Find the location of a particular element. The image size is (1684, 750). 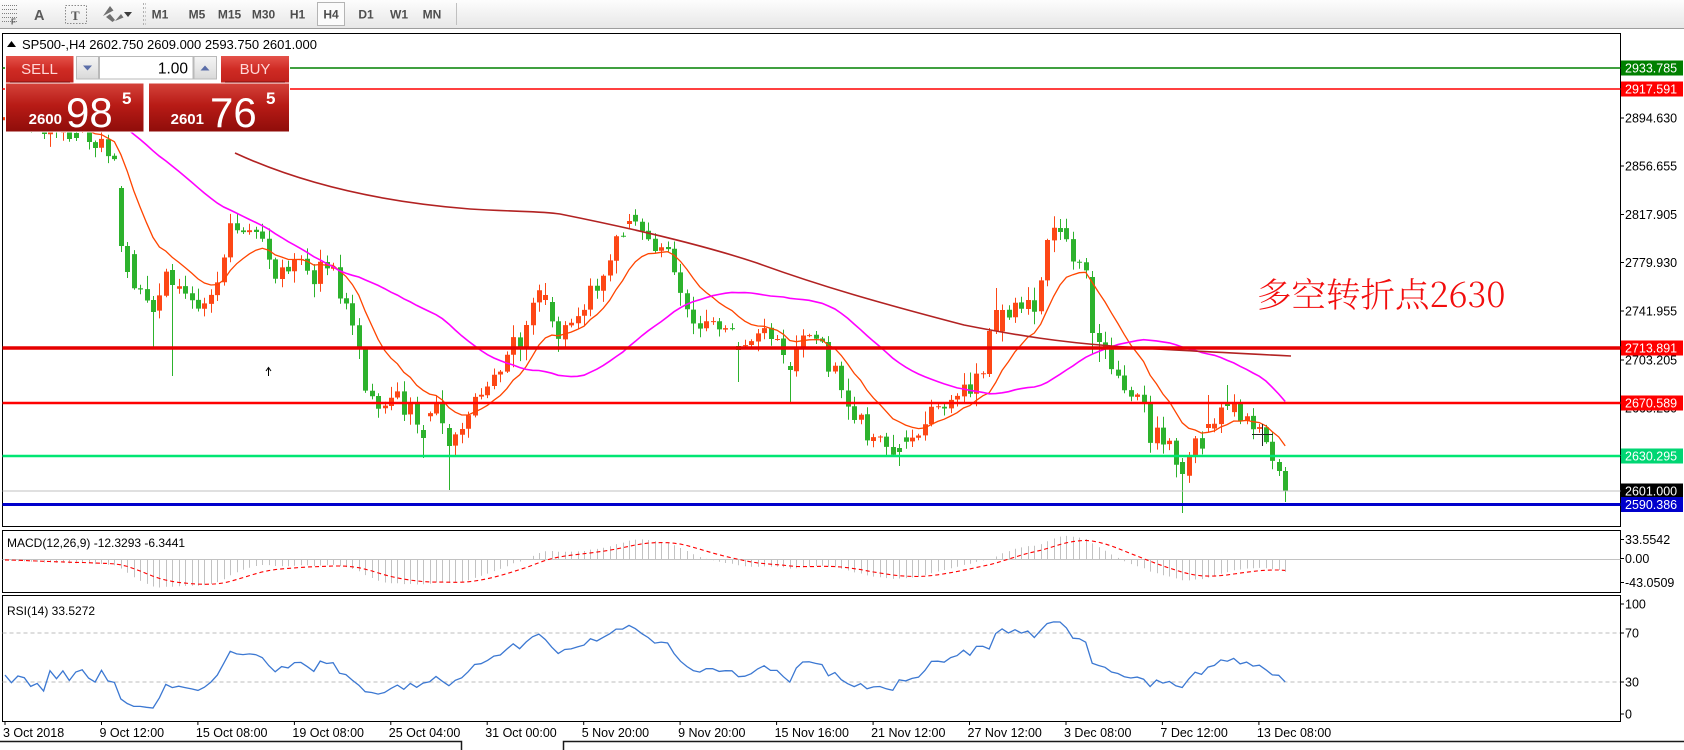

svg-text: 2917.591 is located at coordinates (1651, 90).